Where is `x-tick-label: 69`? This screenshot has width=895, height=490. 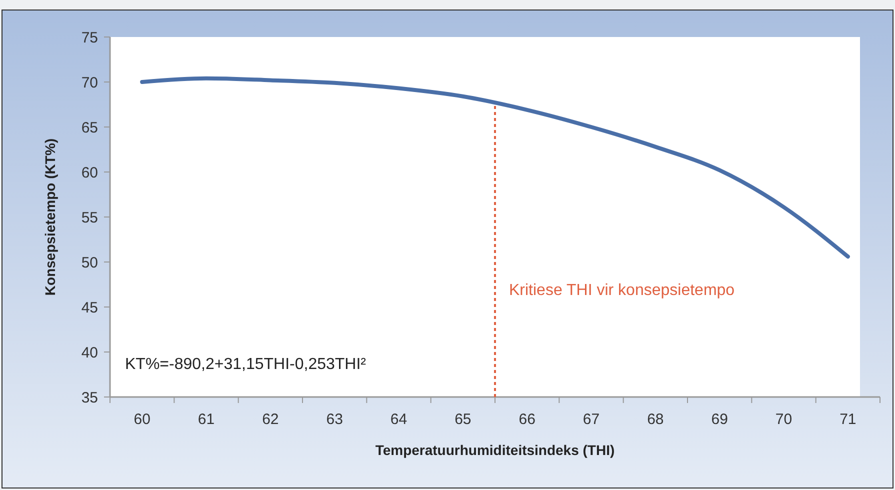 x-tick-label: 69 is located at coordinates (719, 419).